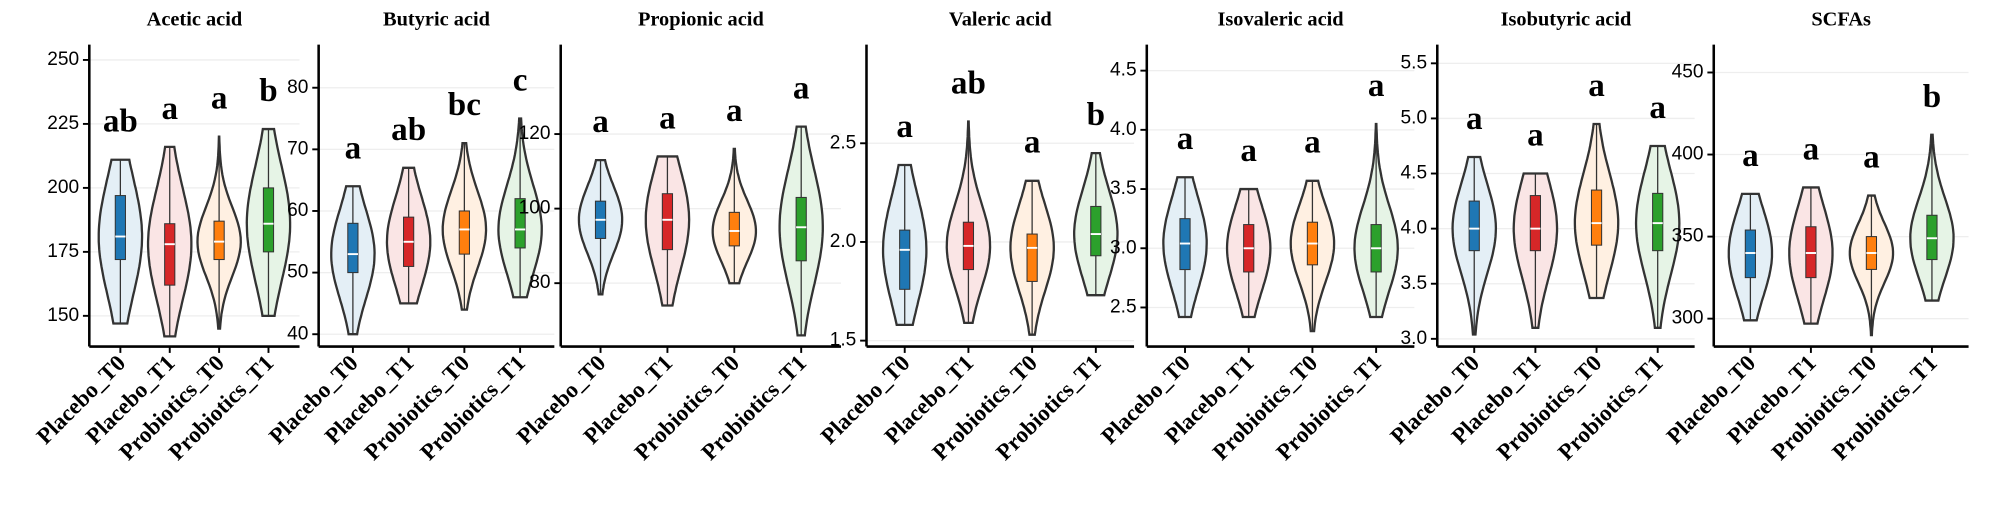 The image size is (1998, 521). What do you see at coordinates (297, 272) in the screenshot?
I see `y-tick-label: 50` at bounding box center [297, 272].